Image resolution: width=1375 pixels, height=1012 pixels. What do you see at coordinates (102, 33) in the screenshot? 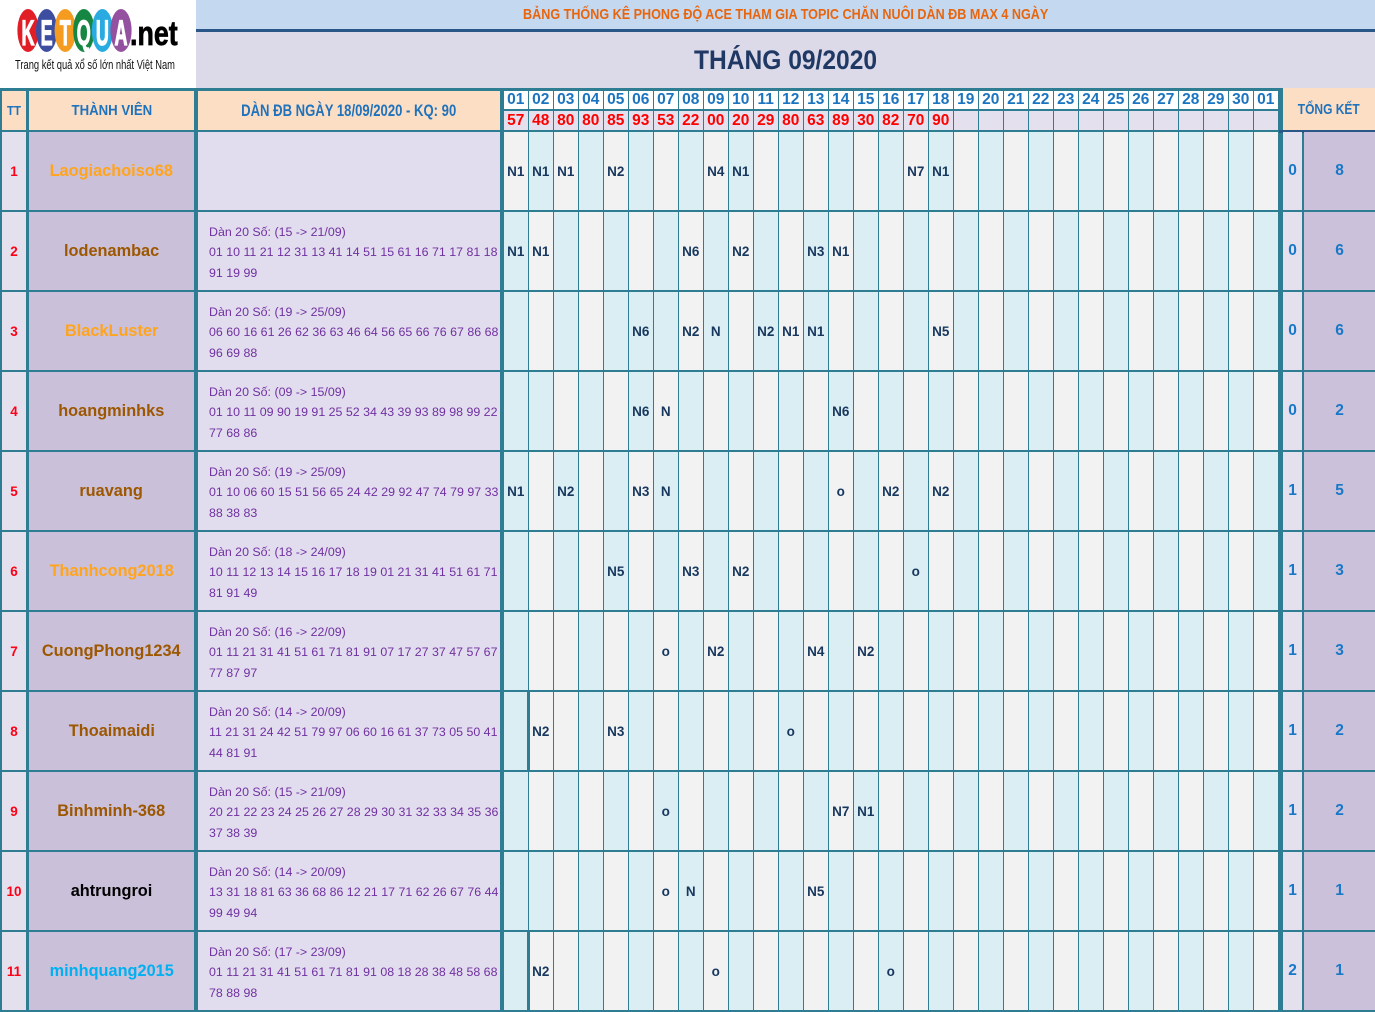
I see `svg-text: U` at bounding box center [102, 33].